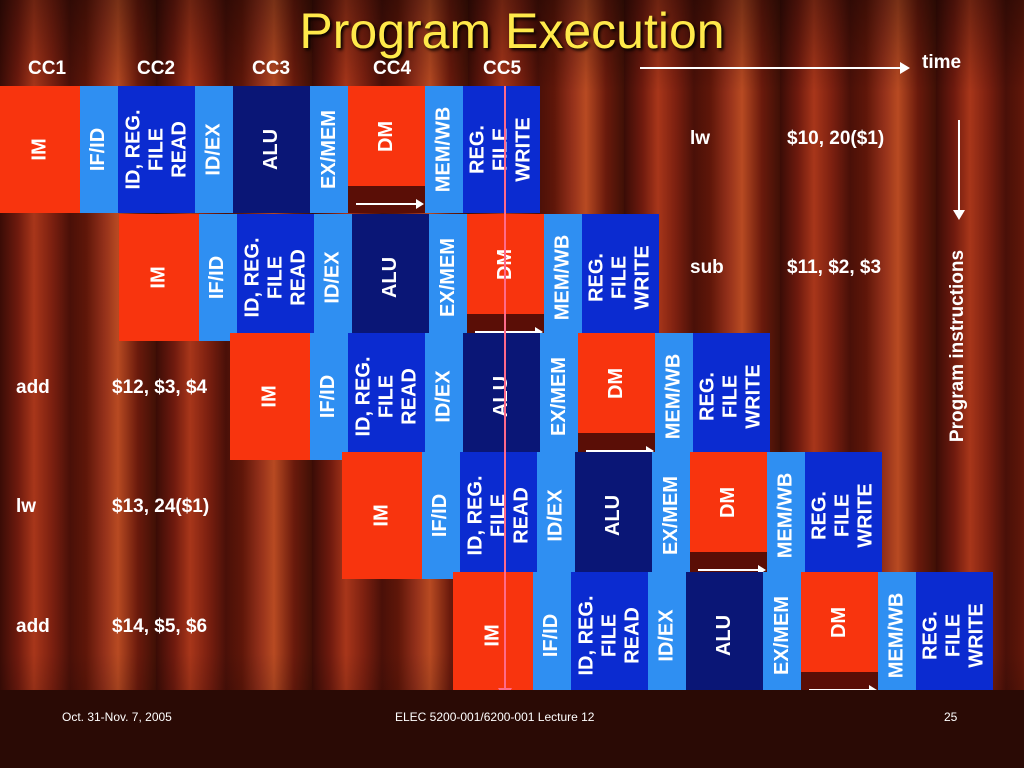 Image resolution: width=1024 pixels, height=768 pixels. What do you see at coordinates (775, 68) in the screenshot?
I see `time-arrow` at bounding box center [775, 68].